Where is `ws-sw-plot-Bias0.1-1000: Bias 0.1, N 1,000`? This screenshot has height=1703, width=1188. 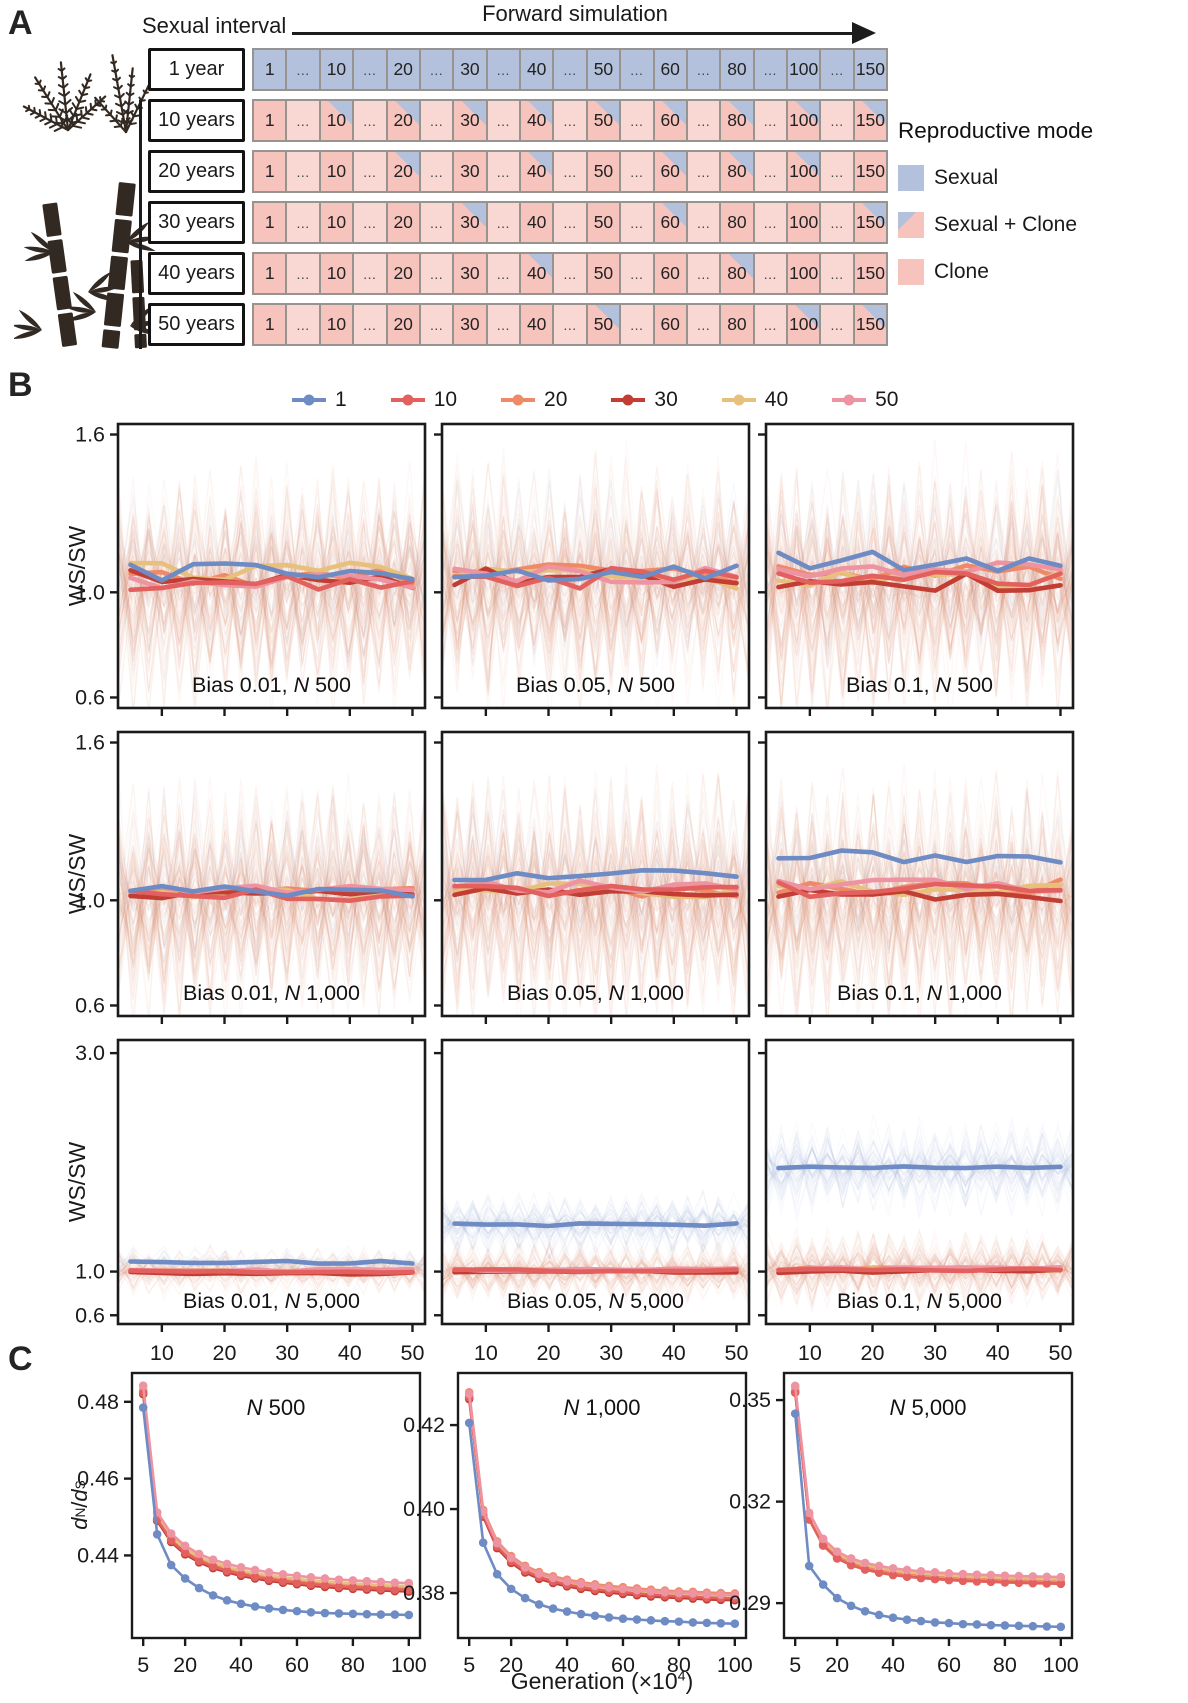 ws-sw-plot-Bias0.1-1000: Bias 0.1, N 1,000 is located at coordinates (916, 877).